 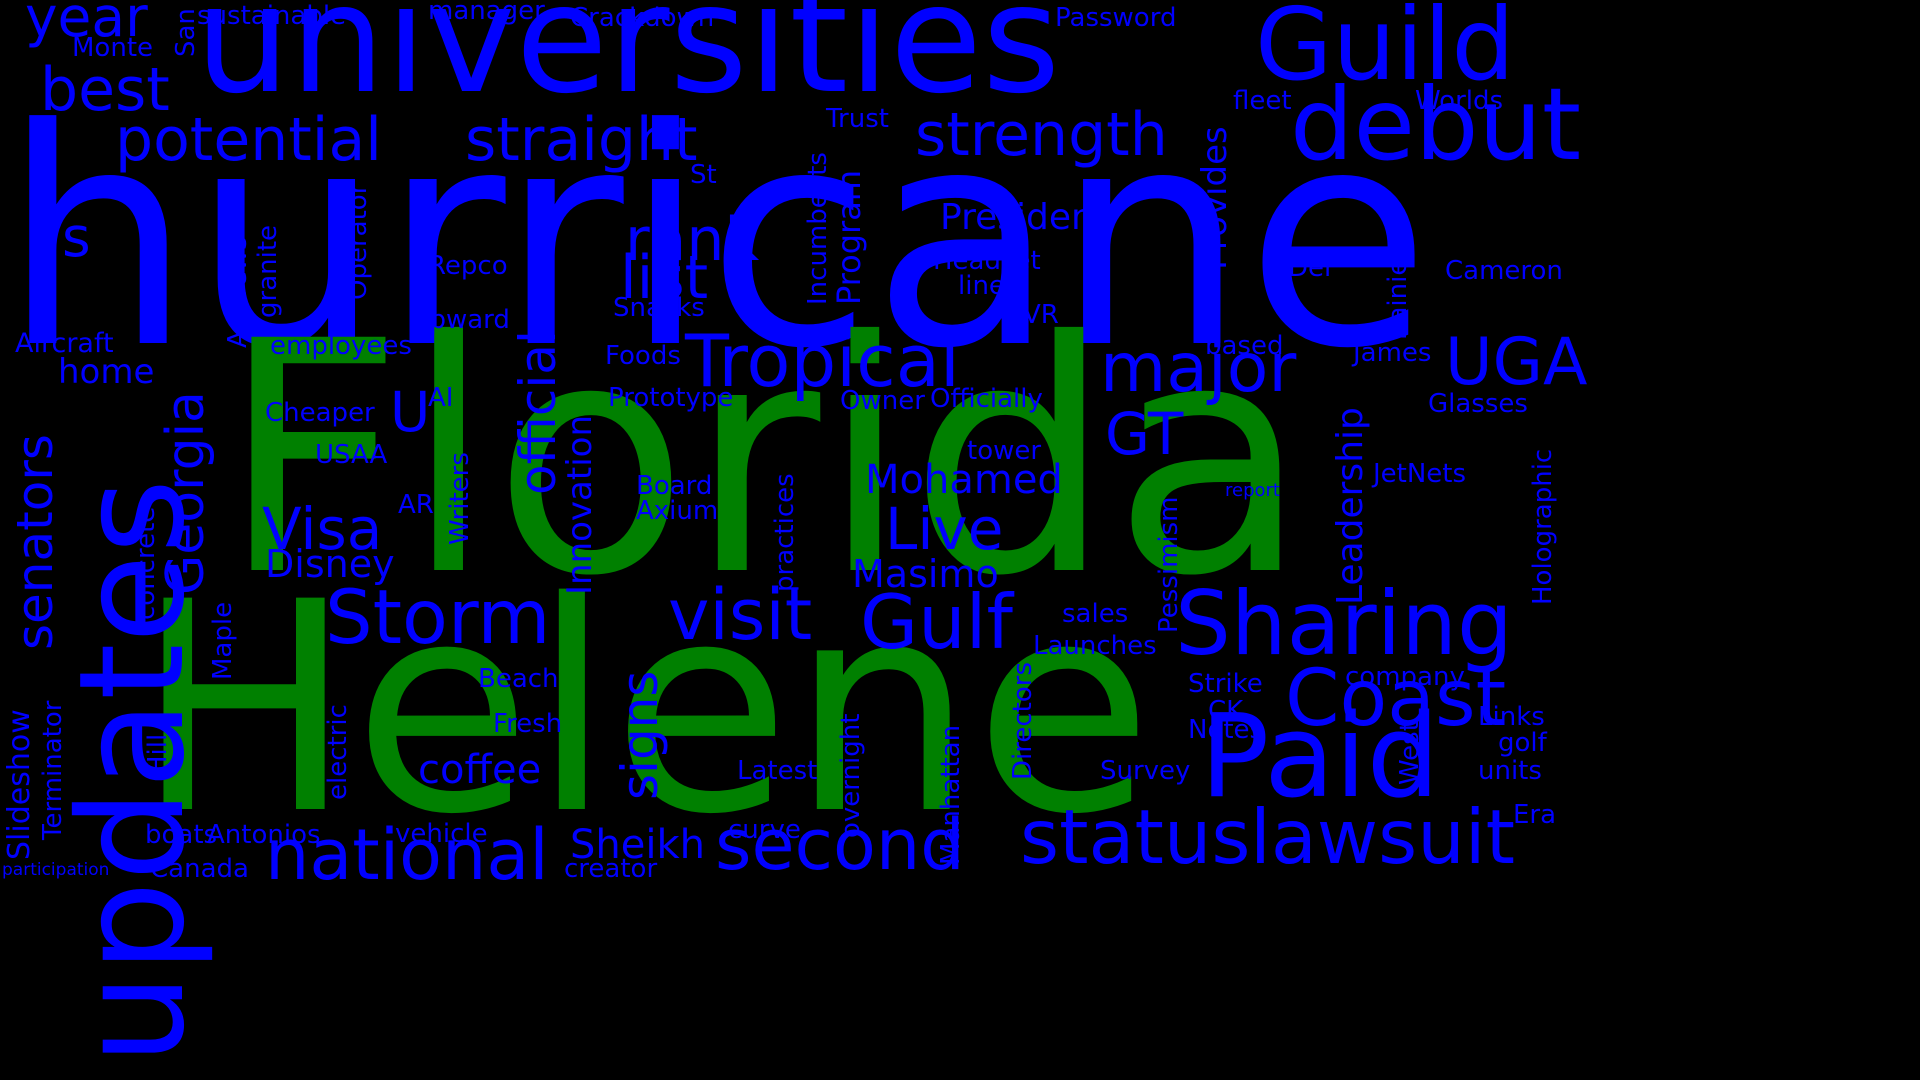 I want to click on word-s: s, so click(x=76, y=237).